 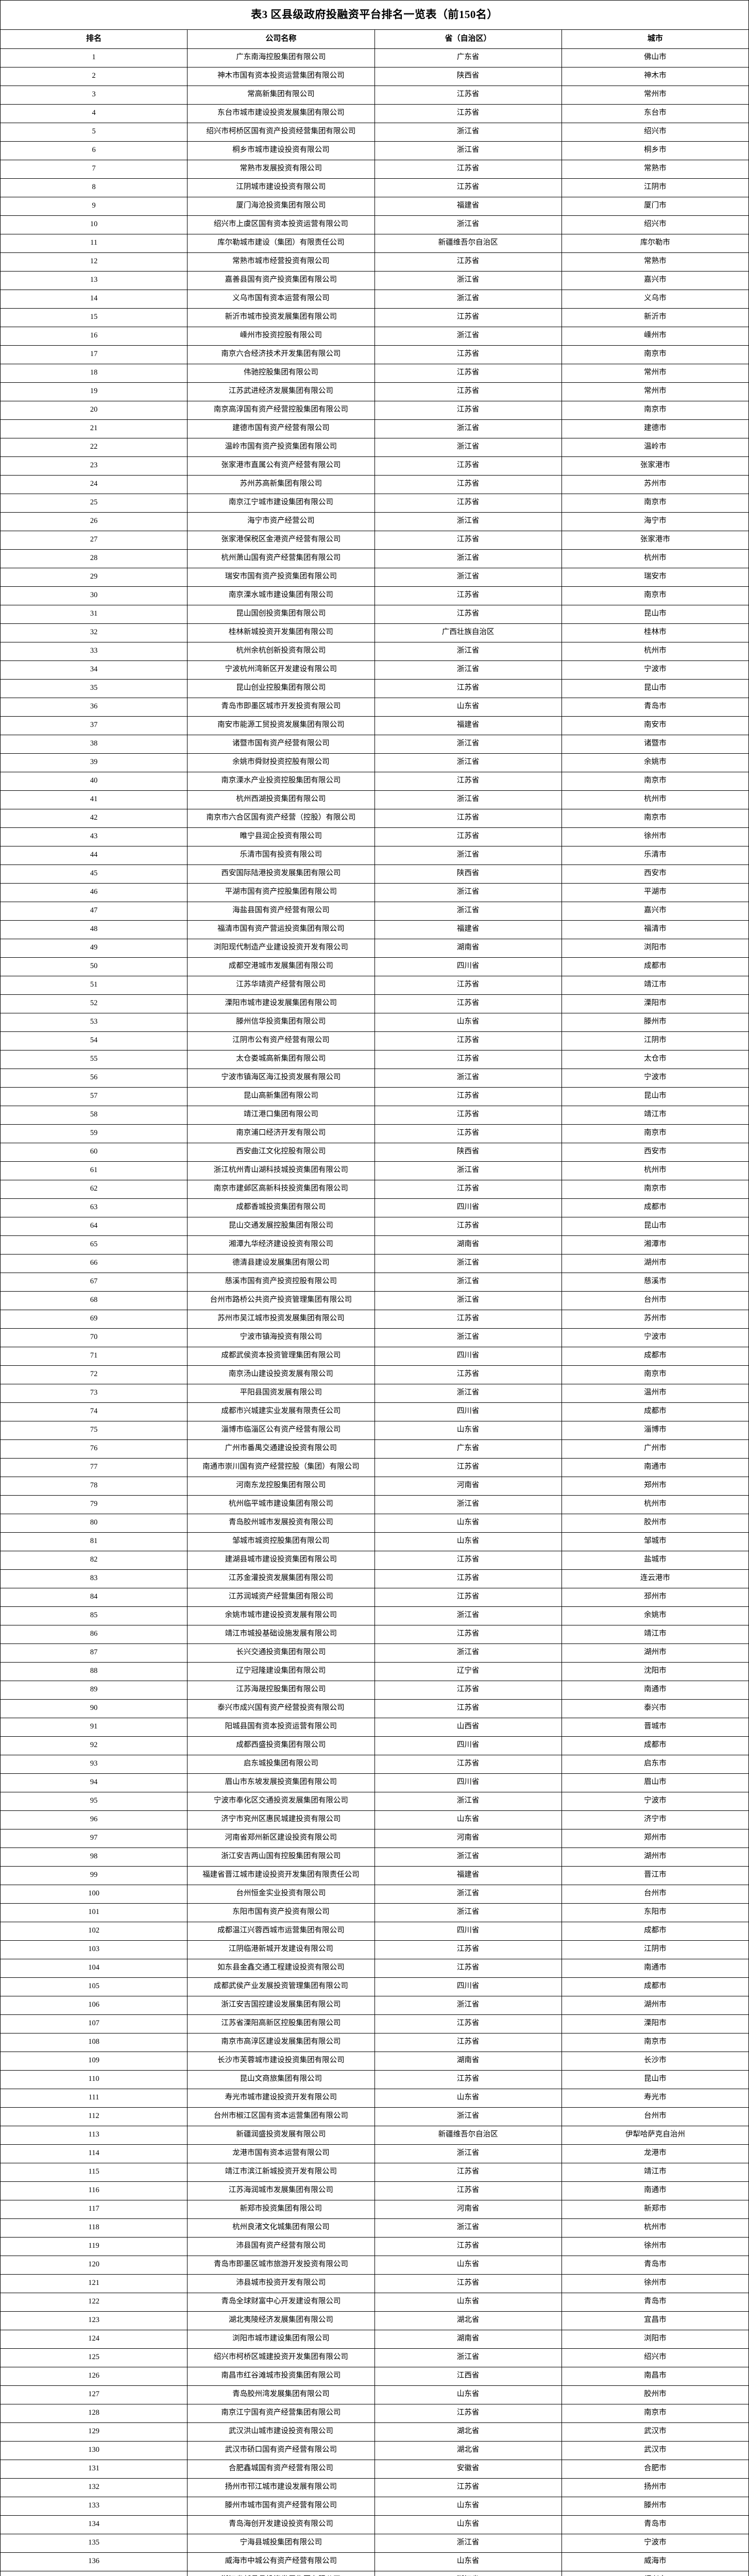 I want to click on cell-company-name: 湖北夷陵经济发展集团有限公司, so click(x=281, y=2320).